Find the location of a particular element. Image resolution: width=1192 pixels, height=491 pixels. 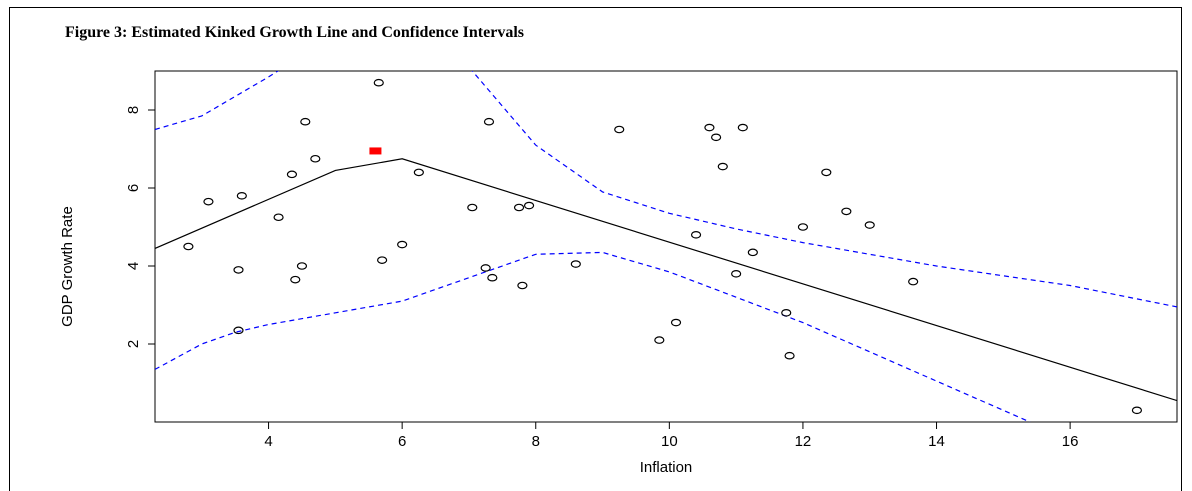

x-tick-label: 14 is located at coordinates (936, 441).